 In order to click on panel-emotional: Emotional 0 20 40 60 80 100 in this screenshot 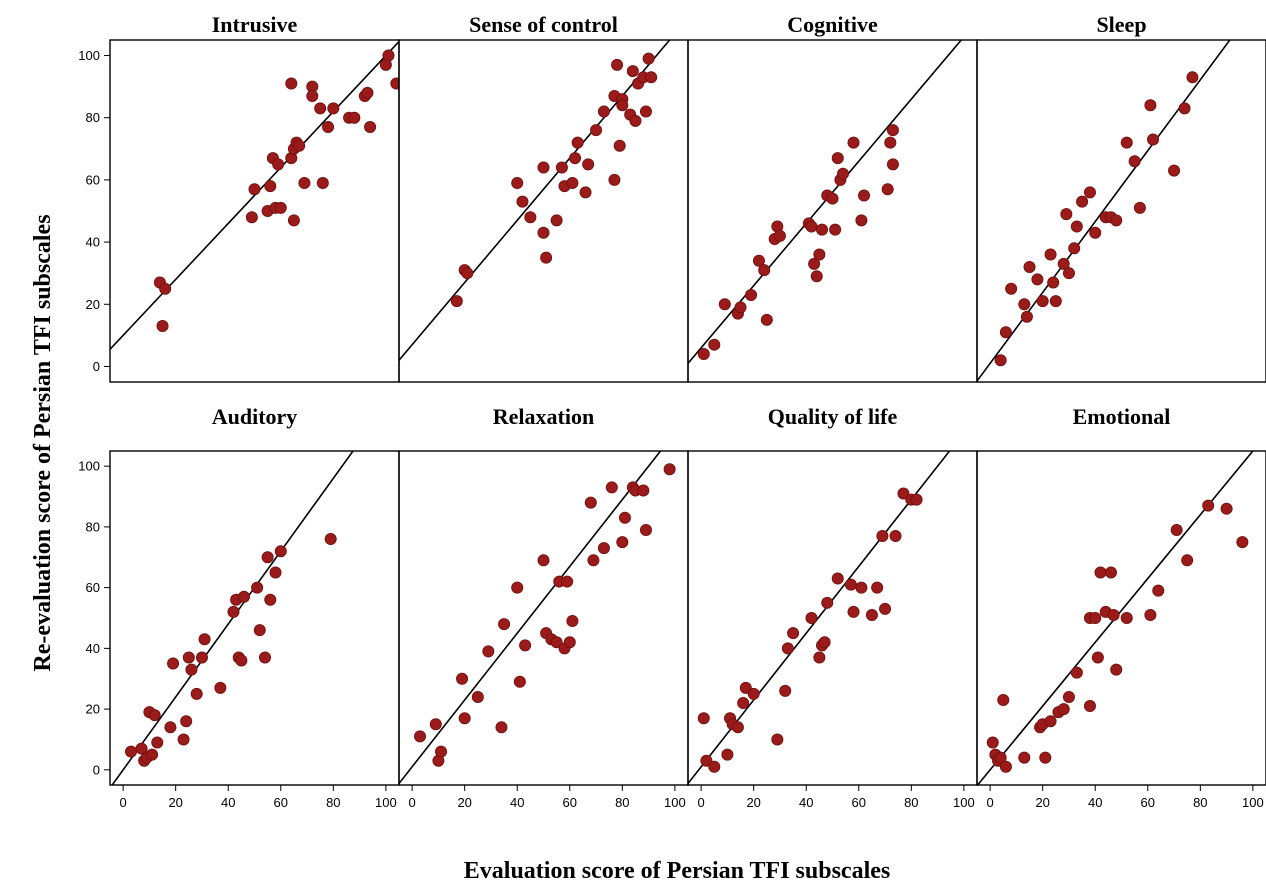, I will do `click(1121, 607)`.